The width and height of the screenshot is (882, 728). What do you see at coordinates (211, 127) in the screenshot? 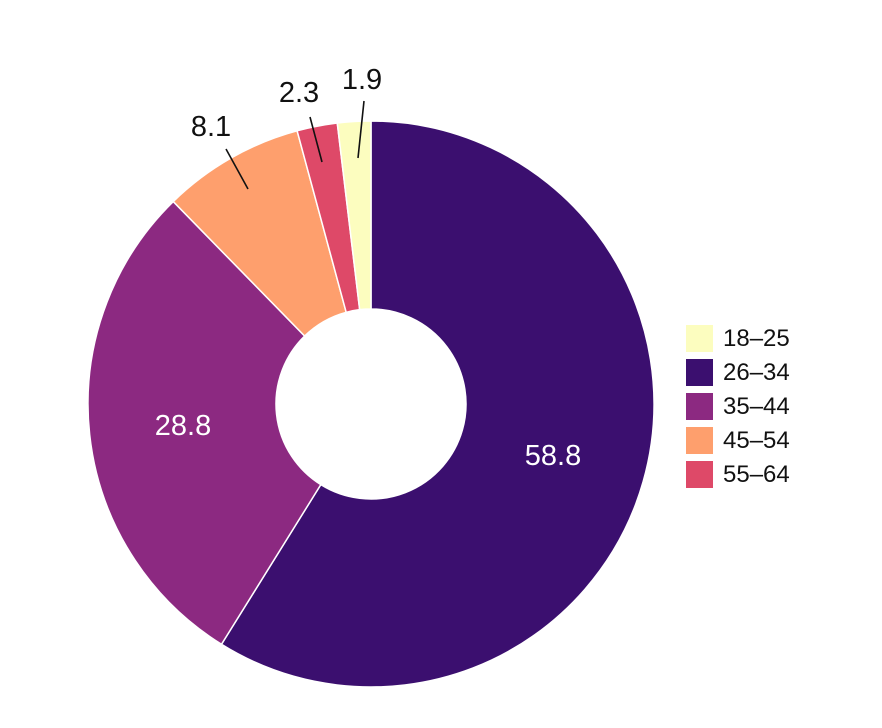
I see `data-label-45-54: 8.1` at bounding box center [211, 127].